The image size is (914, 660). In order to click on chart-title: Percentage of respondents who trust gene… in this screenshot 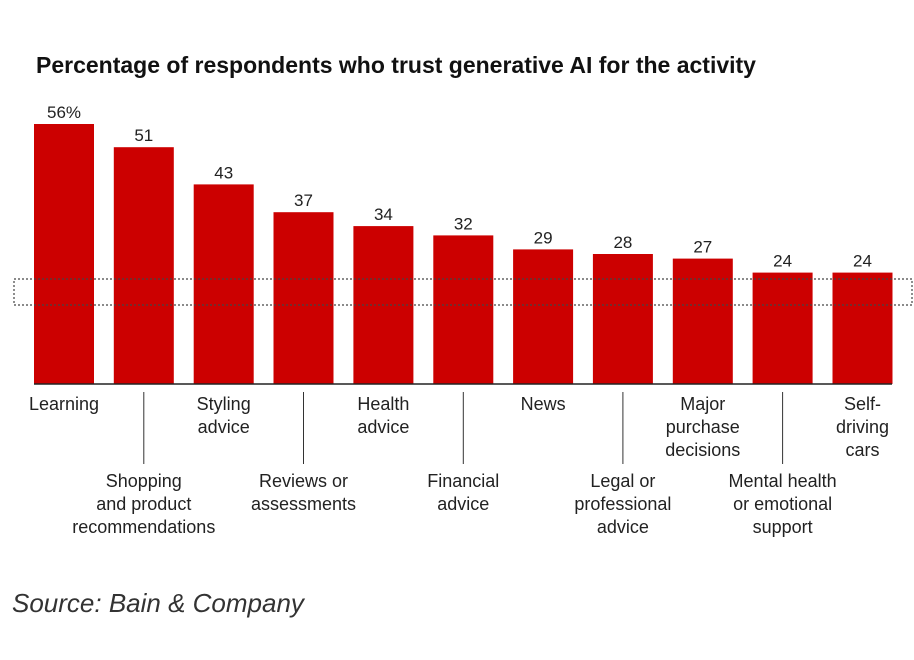, I will do `click(396, 65)`.